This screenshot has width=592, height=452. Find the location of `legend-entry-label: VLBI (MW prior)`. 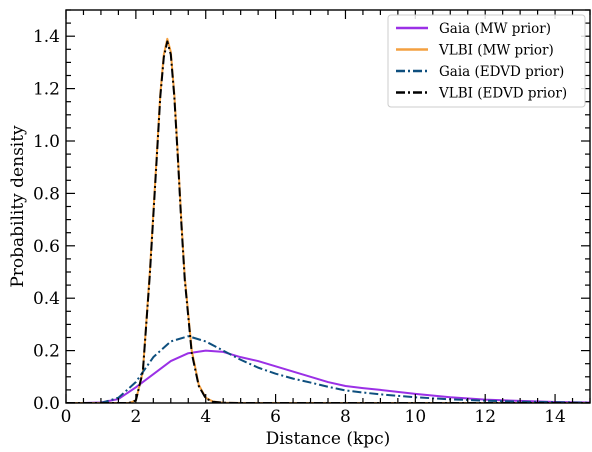

legend-entry-label: VLBI (MW prior) is located at coordinates (496, 51).